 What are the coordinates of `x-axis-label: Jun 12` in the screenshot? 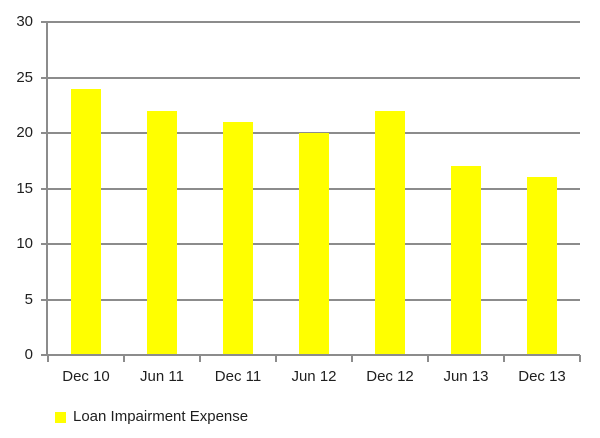 It's located at (314, 376).